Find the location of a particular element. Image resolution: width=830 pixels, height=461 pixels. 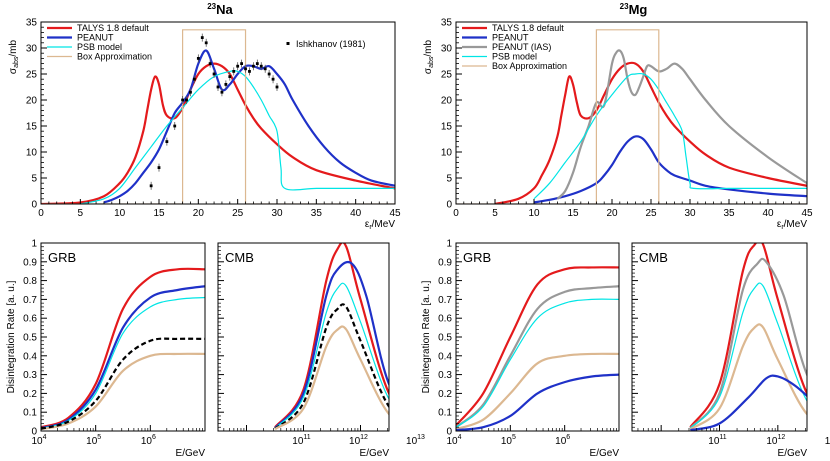

y-tick-label: 0.1 is located at coordinates (445, 413).